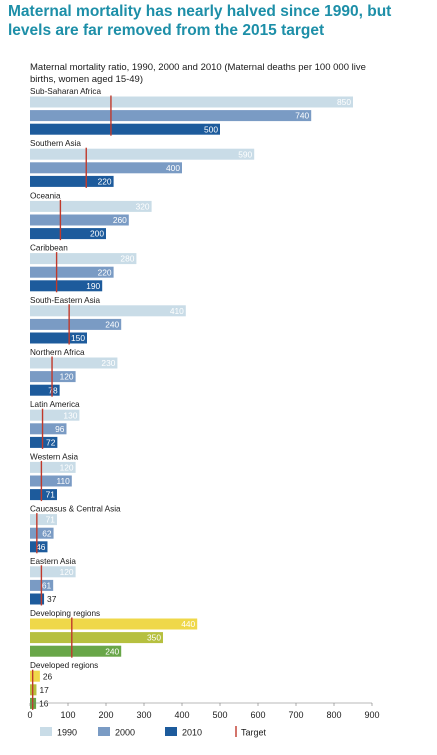 This screenshot has height=755, width=437. I want to click on legend-label: Target, so click(254, 733).